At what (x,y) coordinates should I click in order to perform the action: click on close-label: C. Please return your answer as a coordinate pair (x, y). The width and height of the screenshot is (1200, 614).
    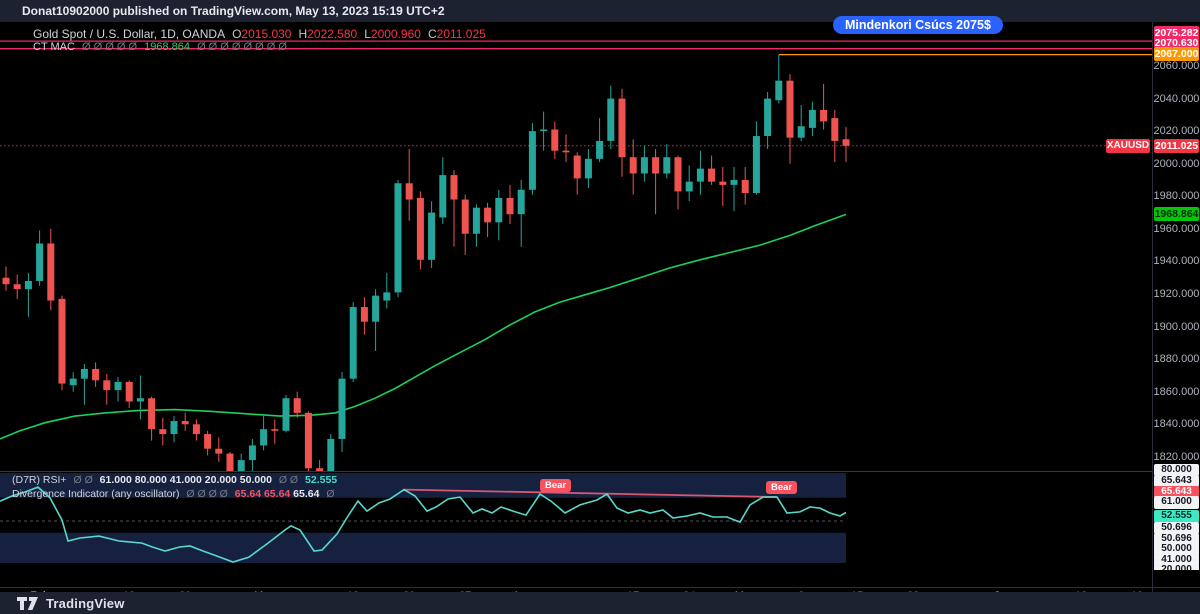
    Looking at the image, I should click on (432, 34).